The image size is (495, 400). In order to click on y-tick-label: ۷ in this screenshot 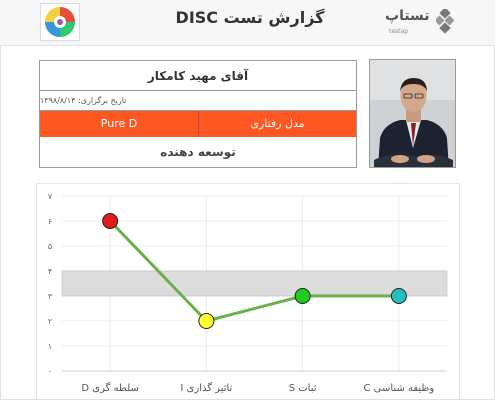, I will do `click(50, 196)`.